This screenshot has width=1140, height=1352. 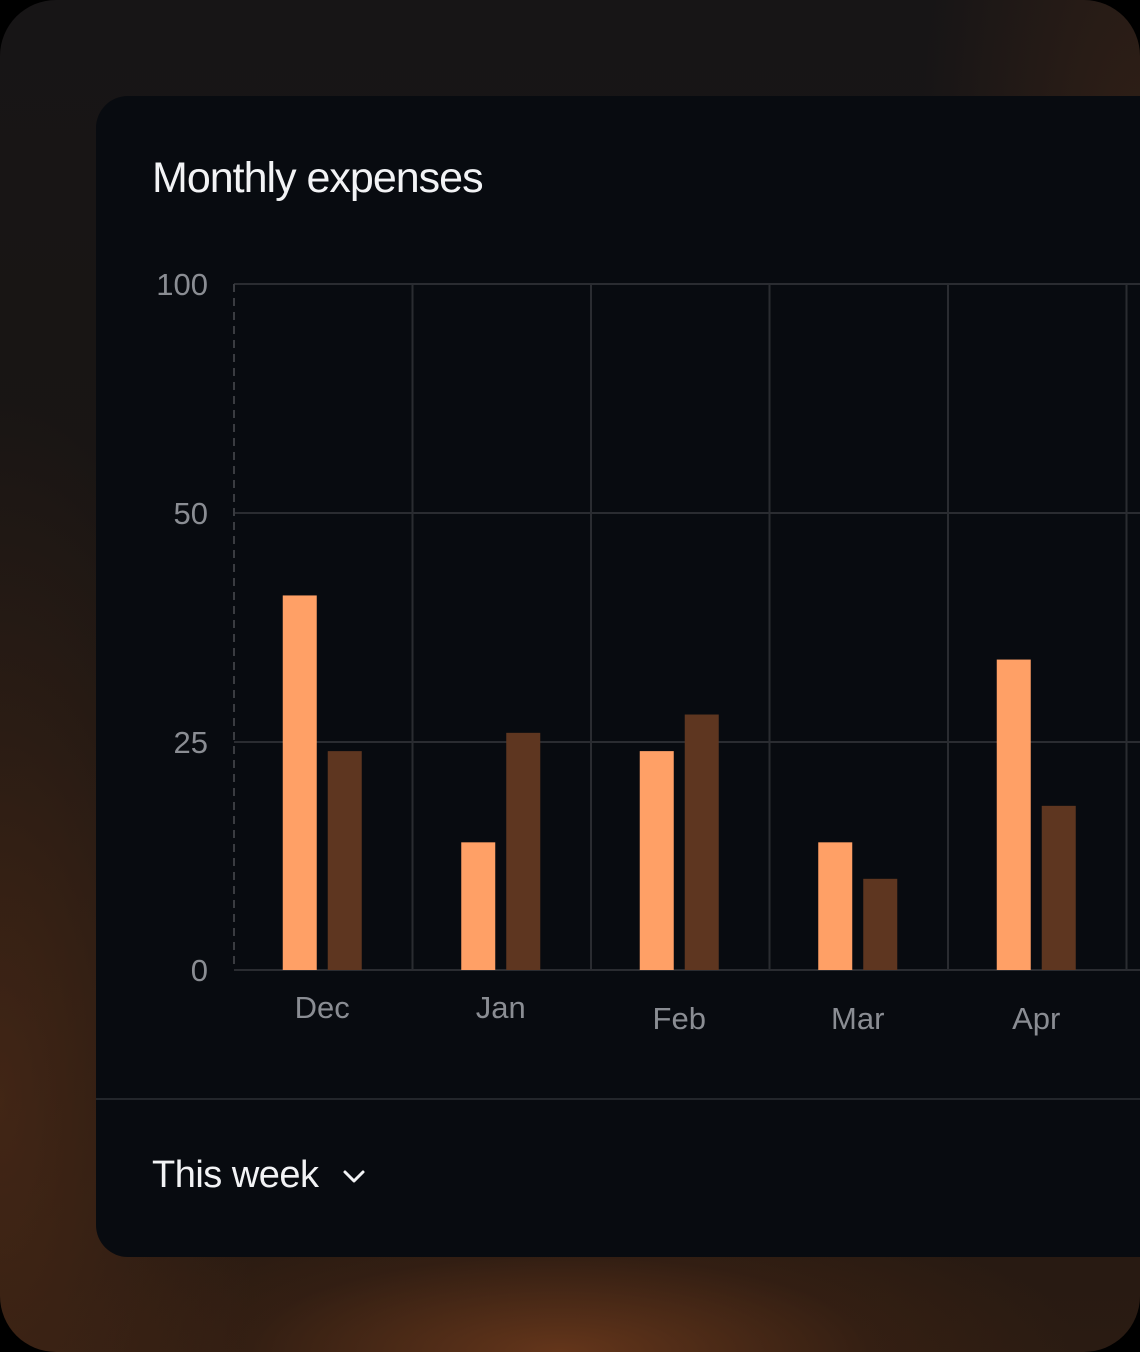 I want to click on y-tick-label: 0, so click(x=199, y=970).